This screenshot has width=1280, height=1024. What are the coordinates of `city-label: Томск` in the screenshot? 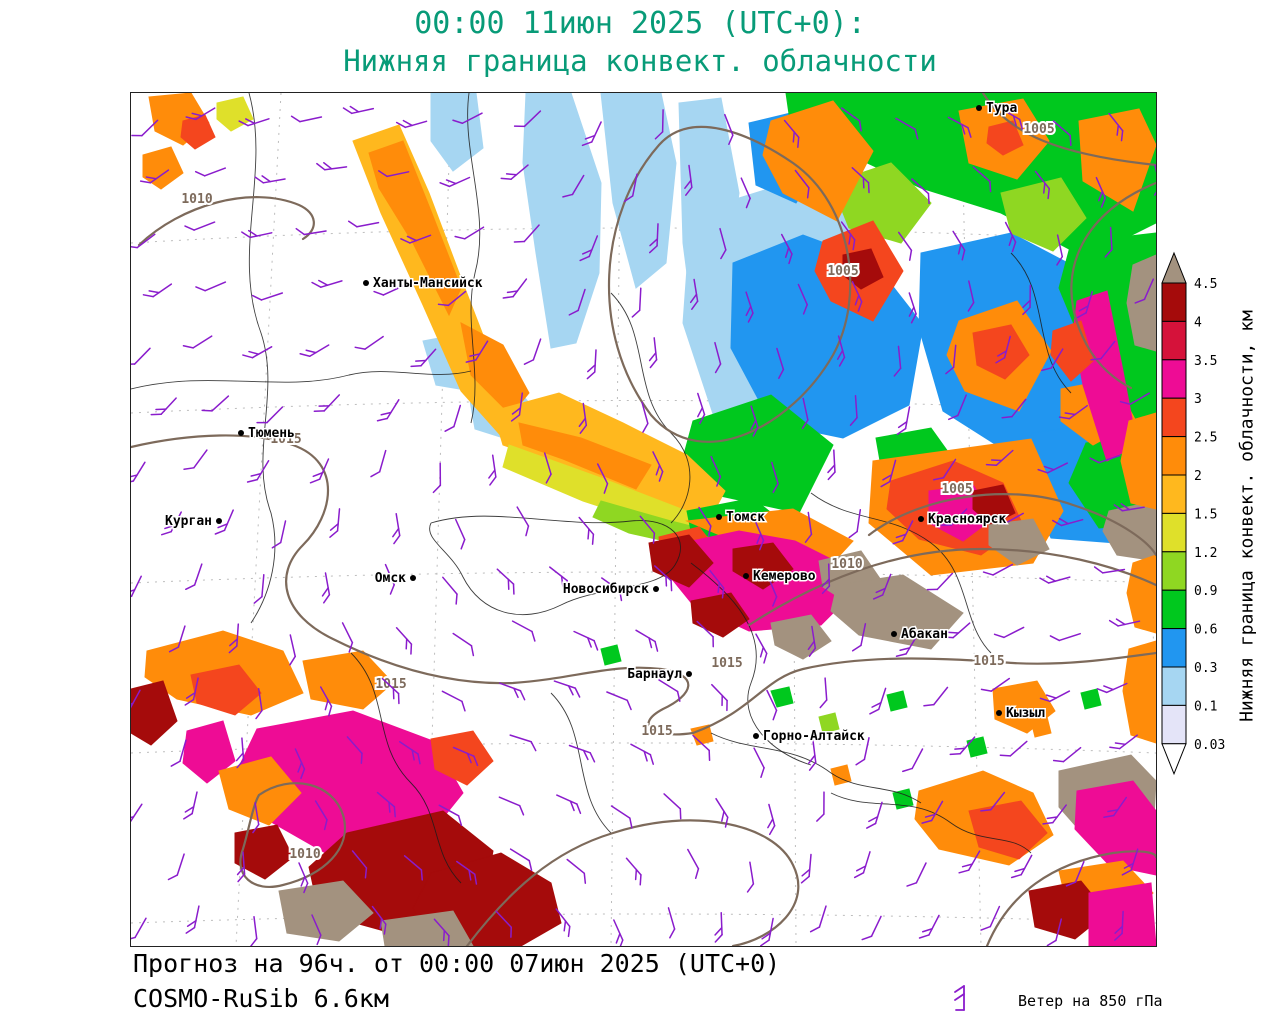 It's located at (745, 517).